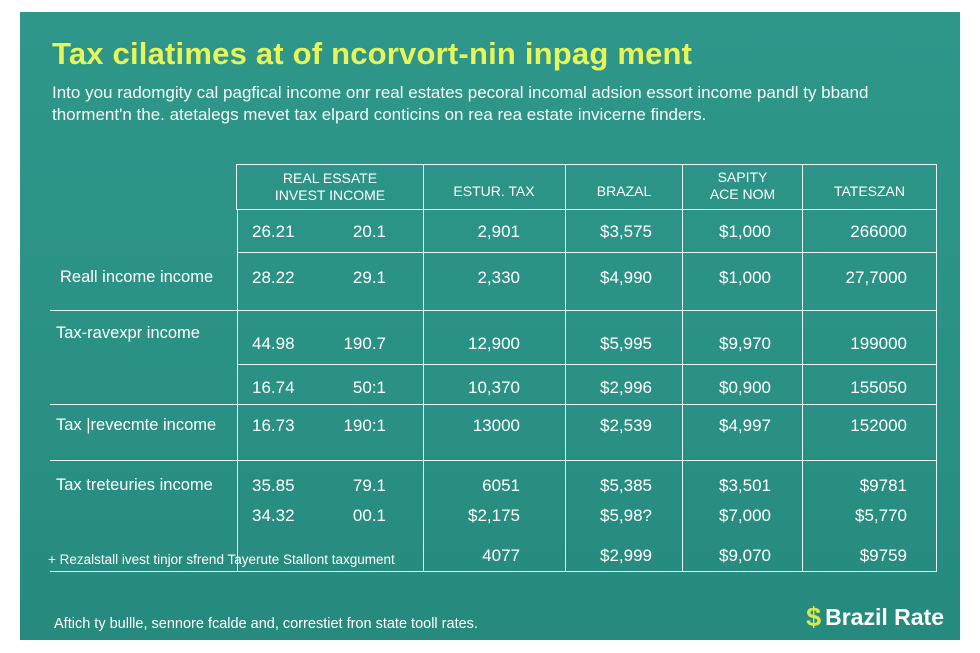  Describe the element at coordinates (136, 425) in the screenshot. I see `row-label: Tax |revecmte income` at that location.